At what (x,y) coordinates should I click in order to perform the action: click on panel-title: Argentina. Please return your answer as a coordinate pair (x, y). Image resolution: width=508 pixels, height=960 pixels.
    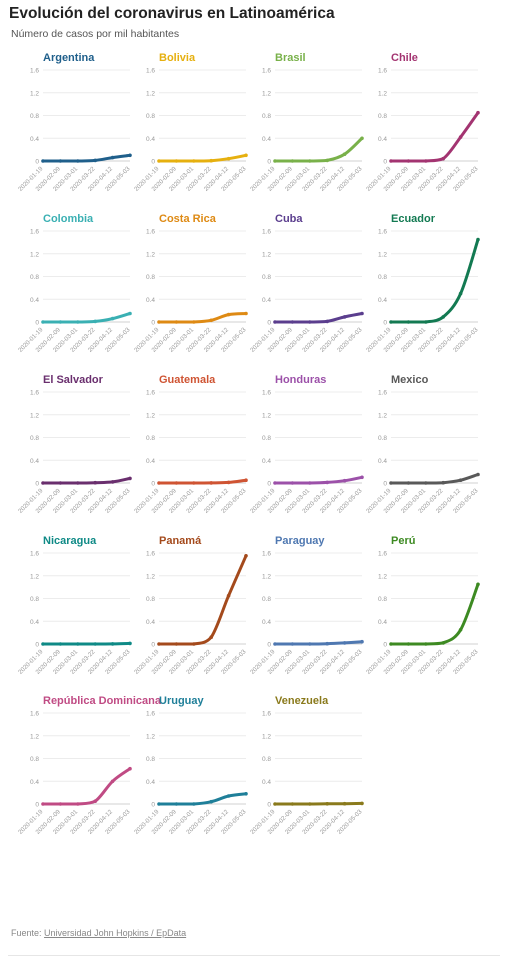
    Looking at the image, I should click on (69, 58).